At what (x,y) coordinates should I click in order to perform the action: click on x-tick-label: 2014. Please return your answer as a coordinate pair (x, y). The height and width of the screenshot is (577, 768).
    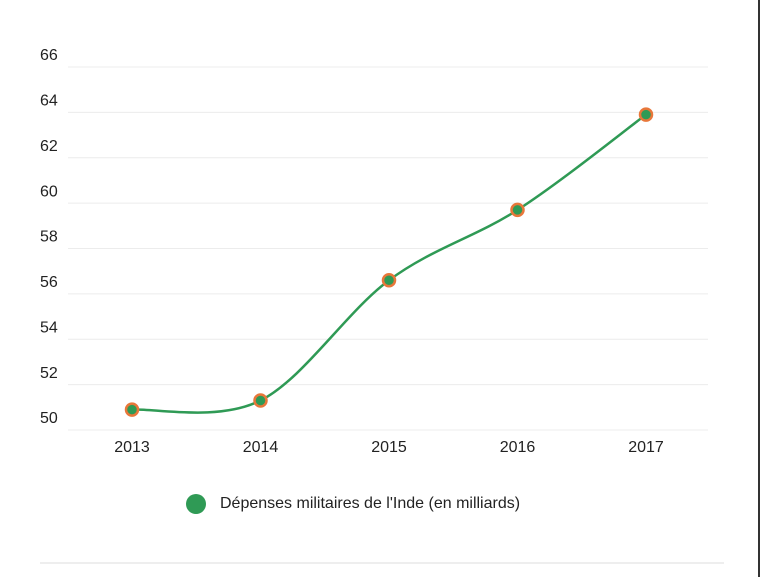
    Looking at the image, I should click on (261, 447).